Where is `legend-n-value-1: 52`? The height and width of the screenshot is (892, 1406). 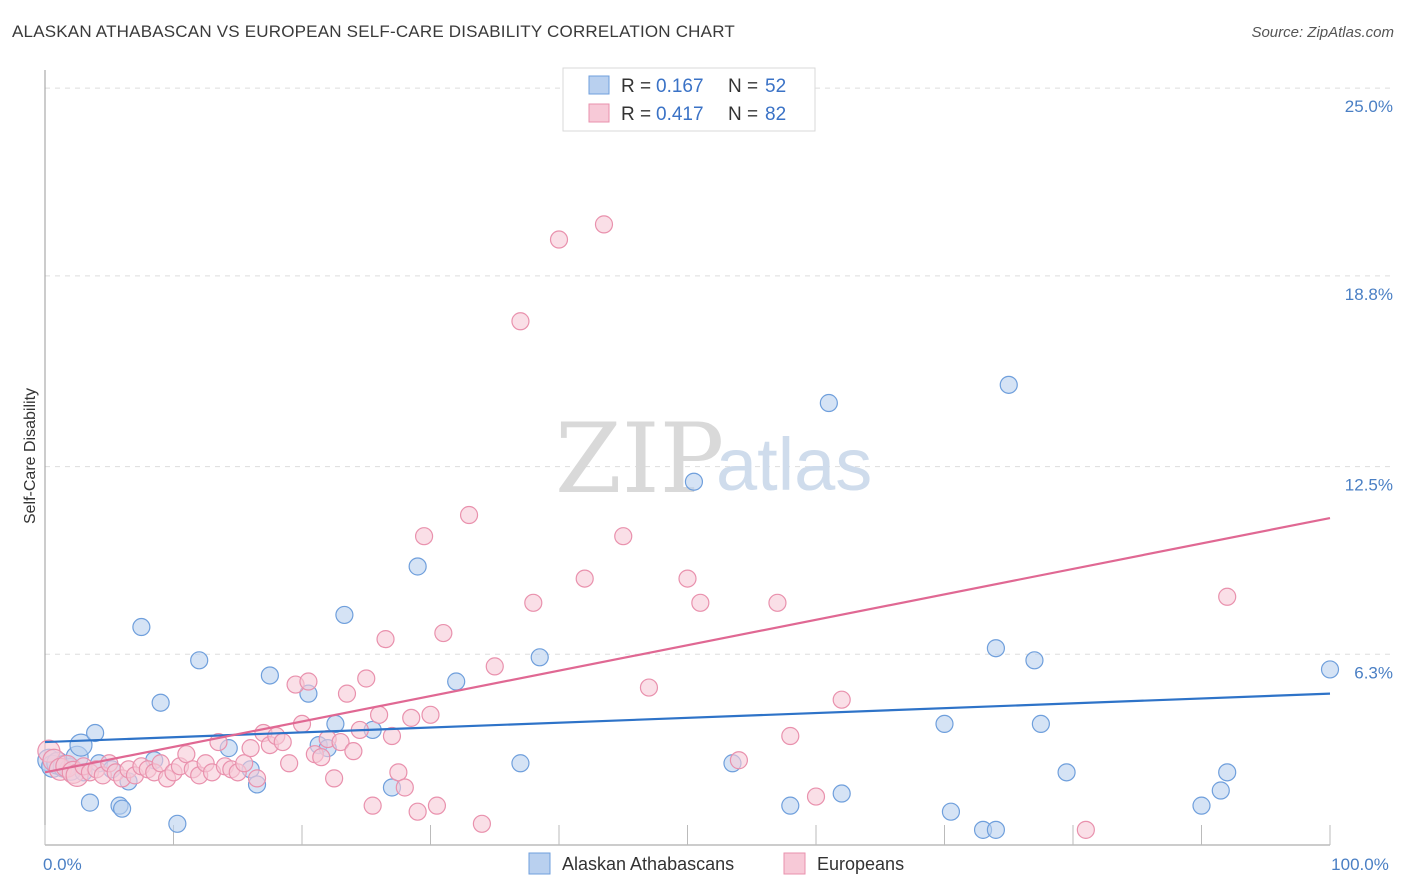
legend-n-value-1: 52 is located at coordinates (775, 86).